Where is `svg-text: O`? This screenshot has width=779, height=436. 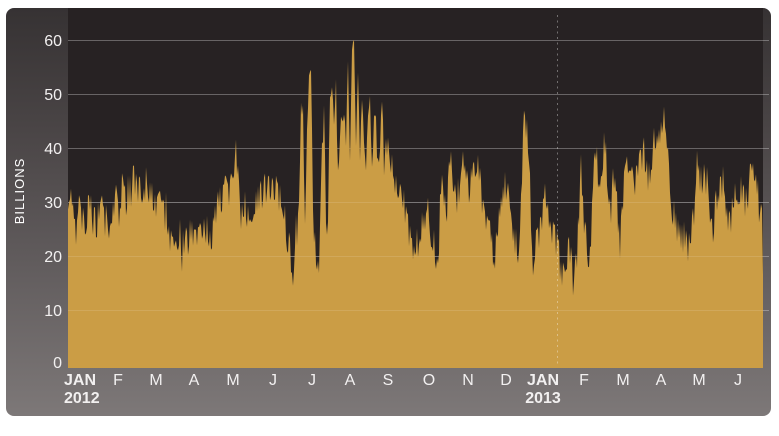 svg-text: O is located at coordinates (429, 380).